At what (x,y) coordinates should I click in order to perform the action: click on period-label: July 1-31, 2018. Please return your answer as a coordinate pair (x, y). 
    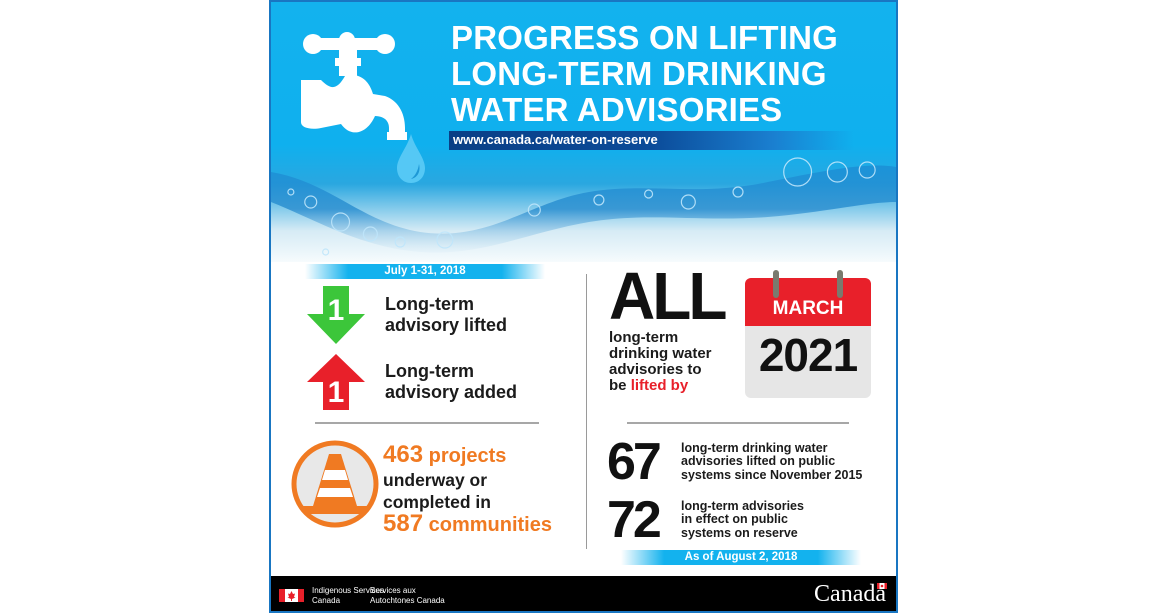
    Looking at the image, I should click on (425, 271).